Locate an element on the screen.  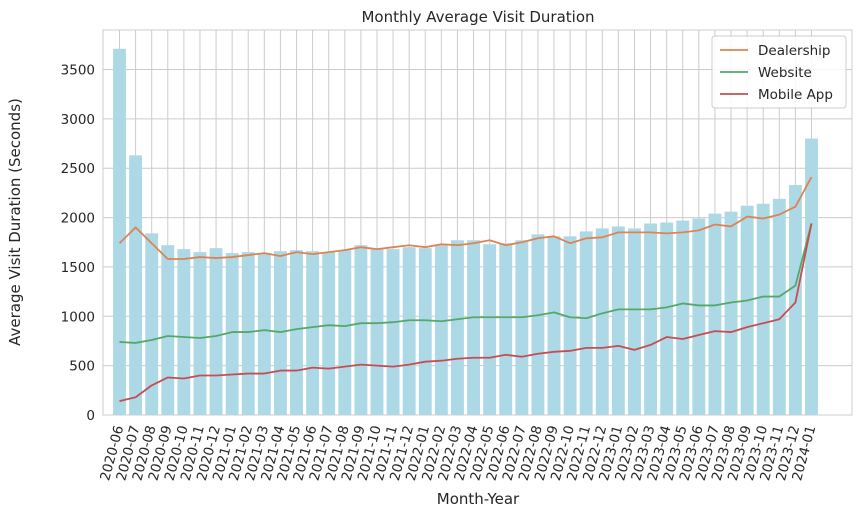
y-tick-label: 3000 is located at coordinates (78, 120).